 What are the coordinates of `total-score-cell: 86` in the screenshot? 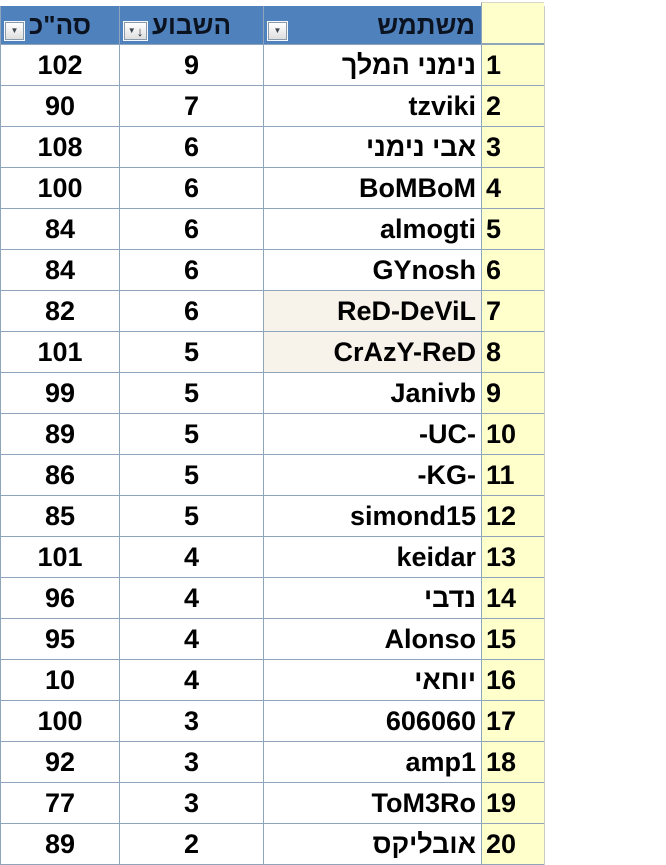 It's located at (60, 475).